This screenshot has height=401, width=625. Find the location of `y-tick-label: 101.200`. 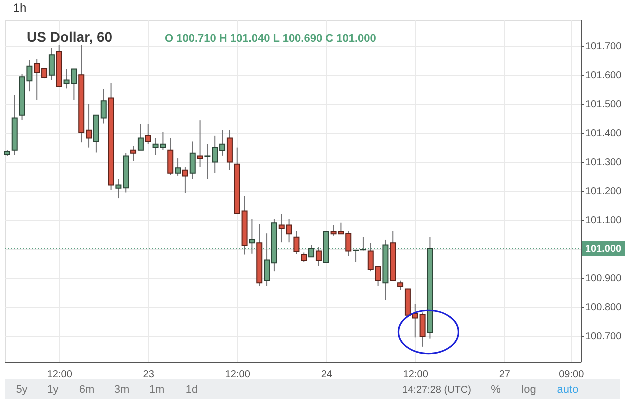

y-tick-label: 101.200 is located at coordinates (604, 192).